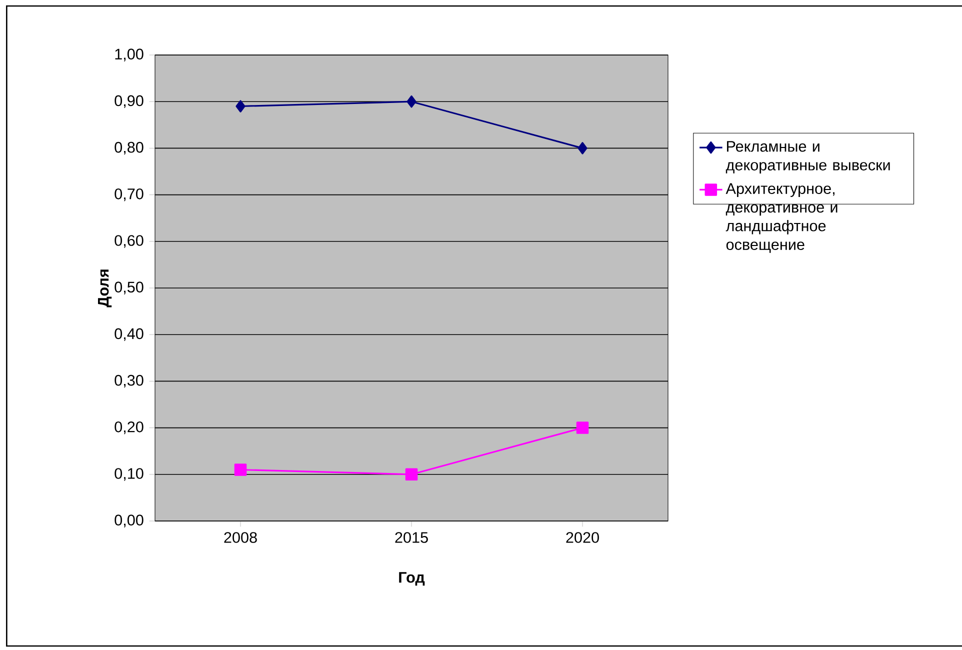  What do you see at coordinates (129, 148) in the screenshot?
I see `y-tick-label: 0,80` at bounding box center [129, 148].